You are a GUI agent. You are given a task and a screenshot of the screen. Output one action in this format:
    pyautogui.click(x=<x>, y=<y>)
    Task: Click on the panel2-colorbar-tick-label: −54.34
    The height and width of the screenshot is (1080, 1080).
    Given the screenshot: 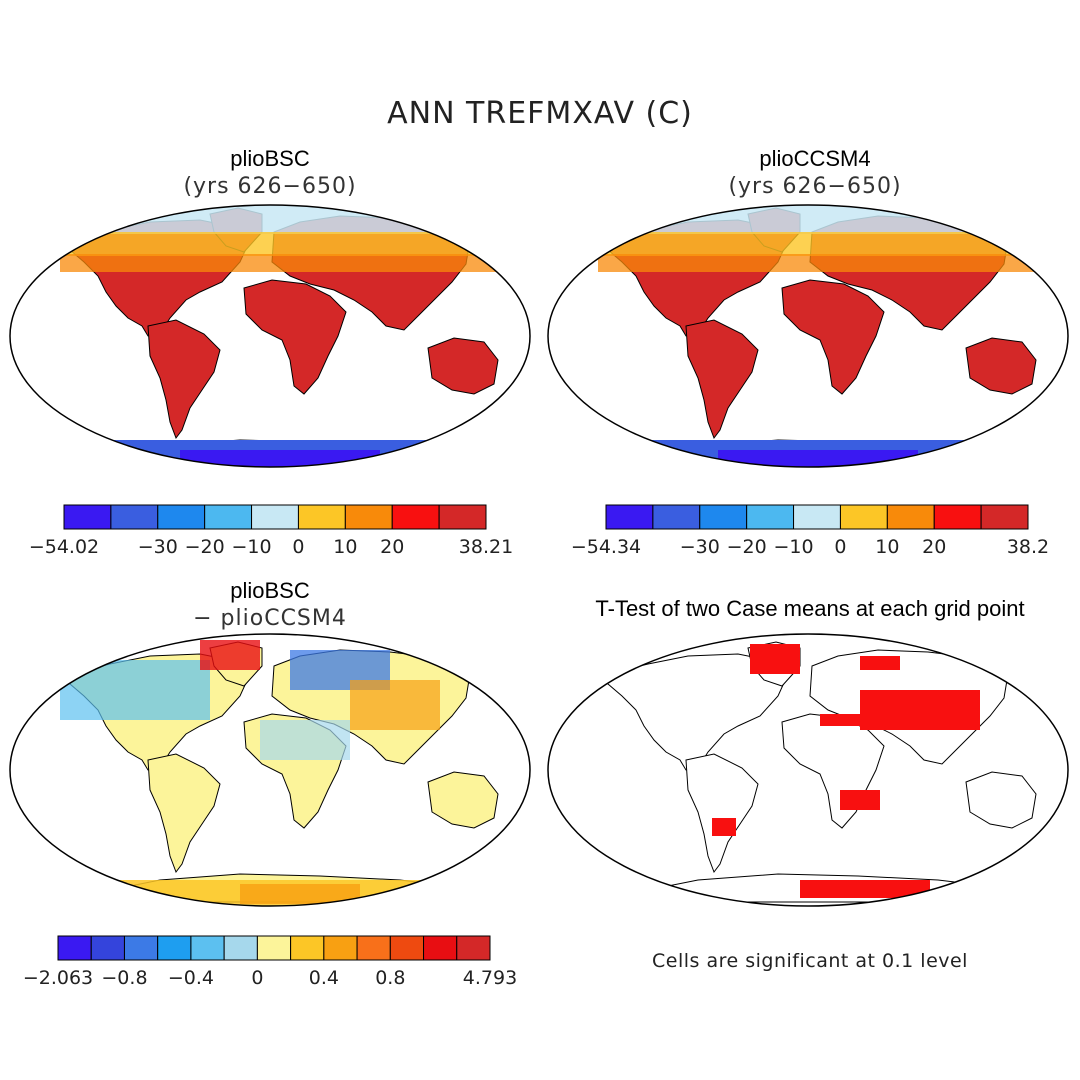 What is the action you would take?
    pyautogui.click(x=606, y=547)
    